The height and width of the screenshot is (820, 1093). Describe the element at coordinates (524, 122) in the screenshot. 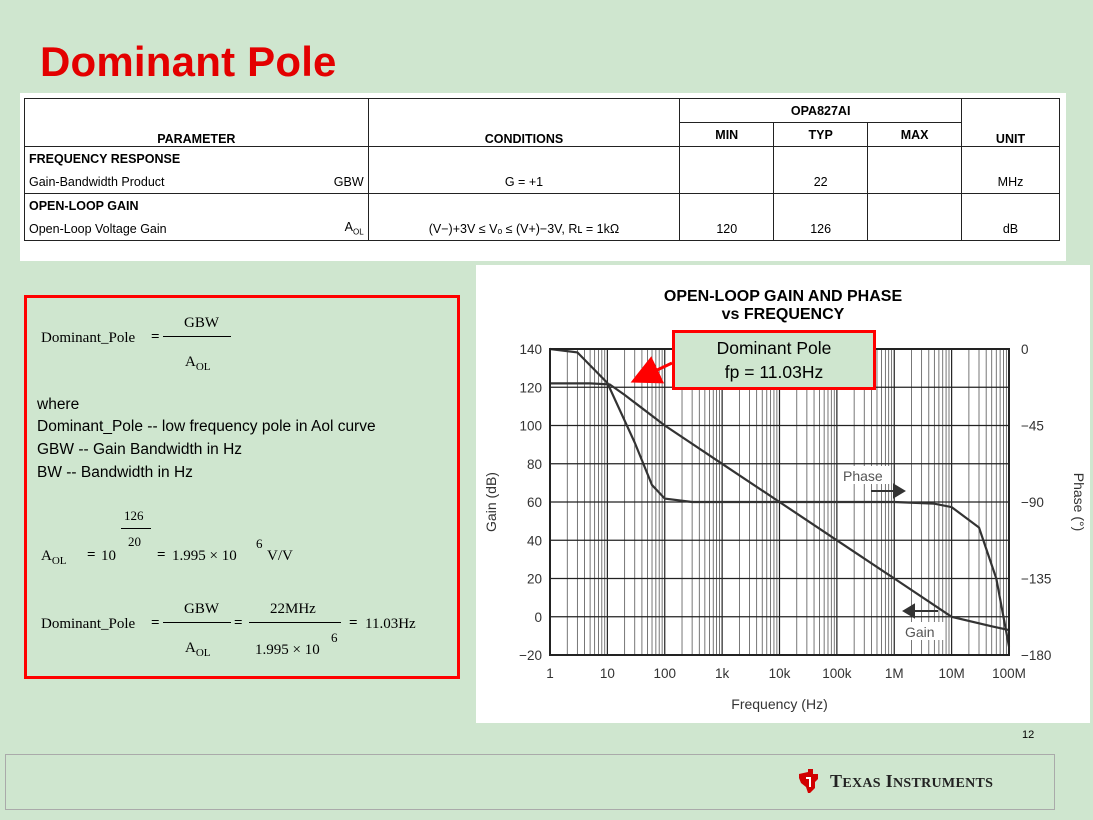

I see `header-conditions: CONDITIONS` at that location.